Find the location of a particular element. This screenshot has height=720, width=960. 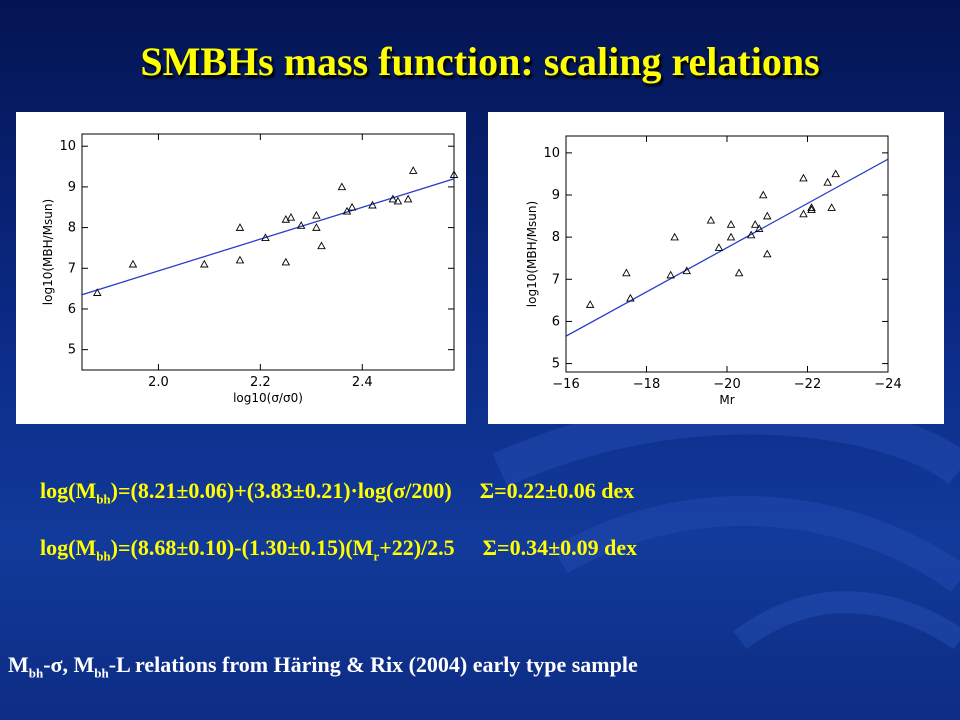

x-tick-label: 2.4 is located at coordinates (362, 382).